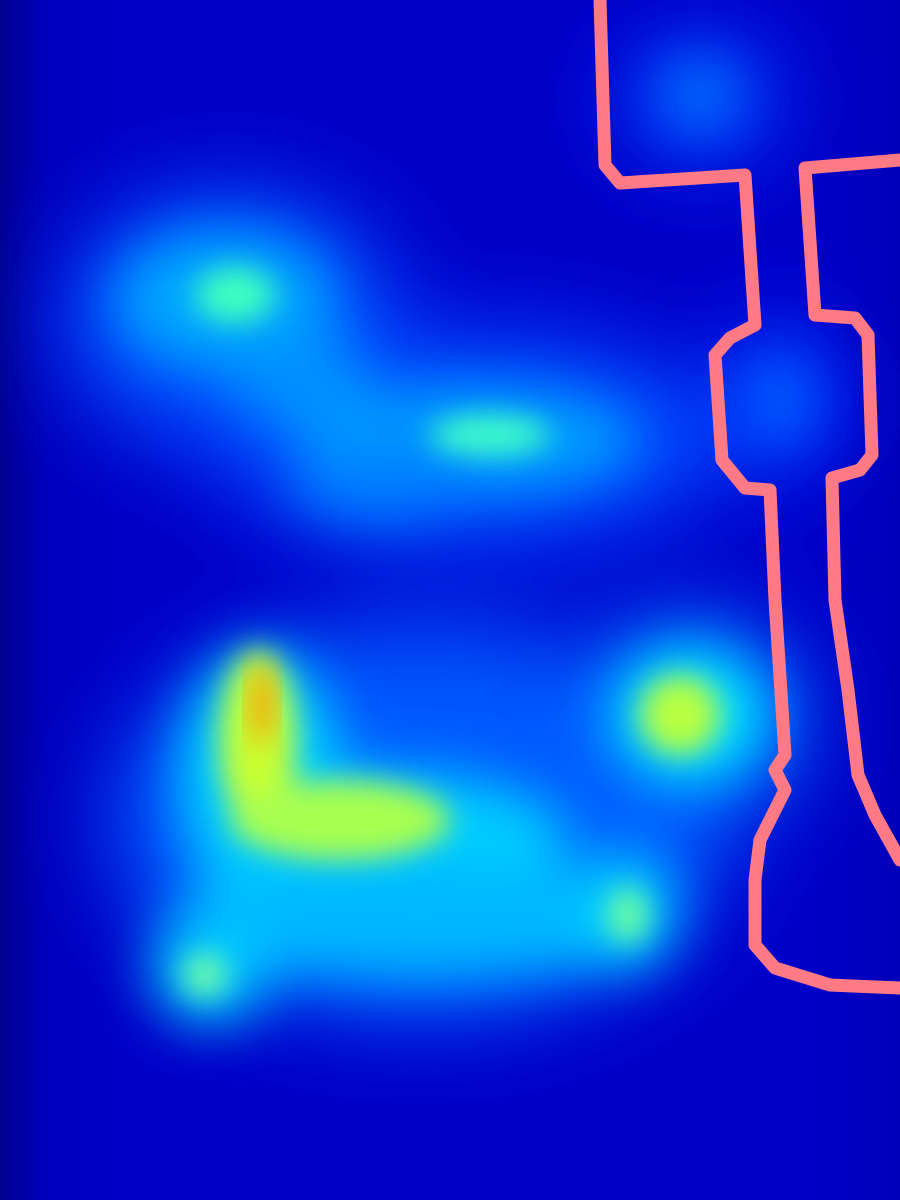 The width and height of the screenshot is (900, 1200). I want to click on right-hotspot-core, so click(680, 715).